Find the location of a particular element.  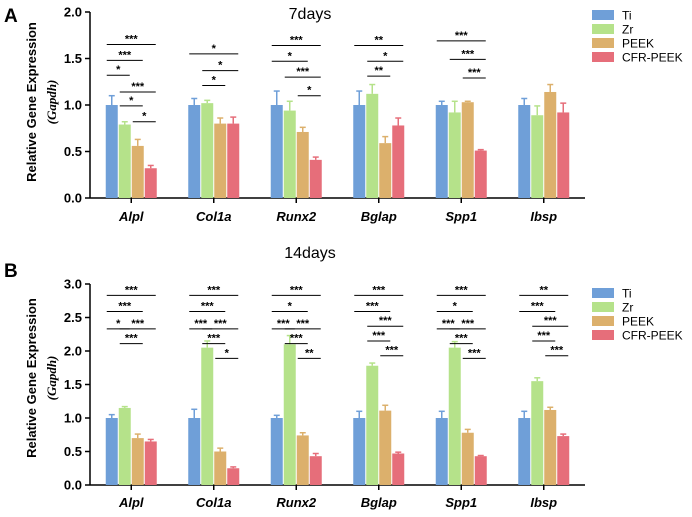

legend-swatch-peek is located at coordinates (603, 321).